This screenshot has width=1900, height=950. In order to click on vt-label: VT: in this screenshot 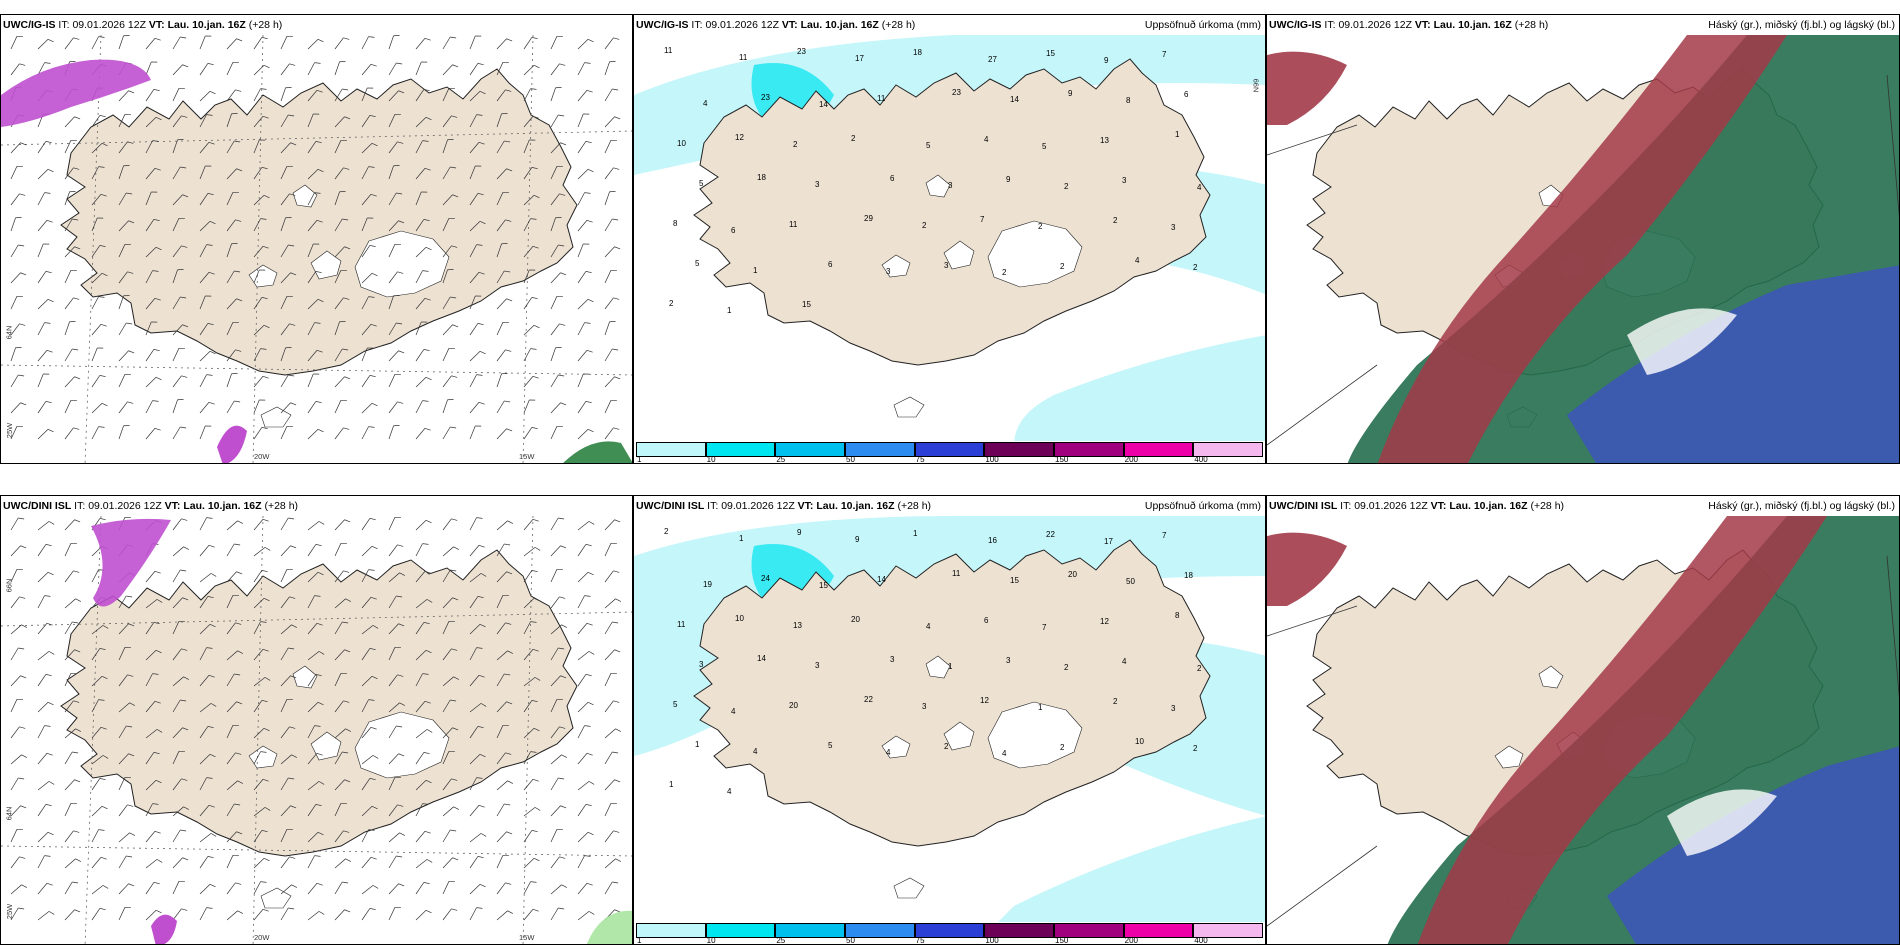, I will do `click(1422, 25)`.